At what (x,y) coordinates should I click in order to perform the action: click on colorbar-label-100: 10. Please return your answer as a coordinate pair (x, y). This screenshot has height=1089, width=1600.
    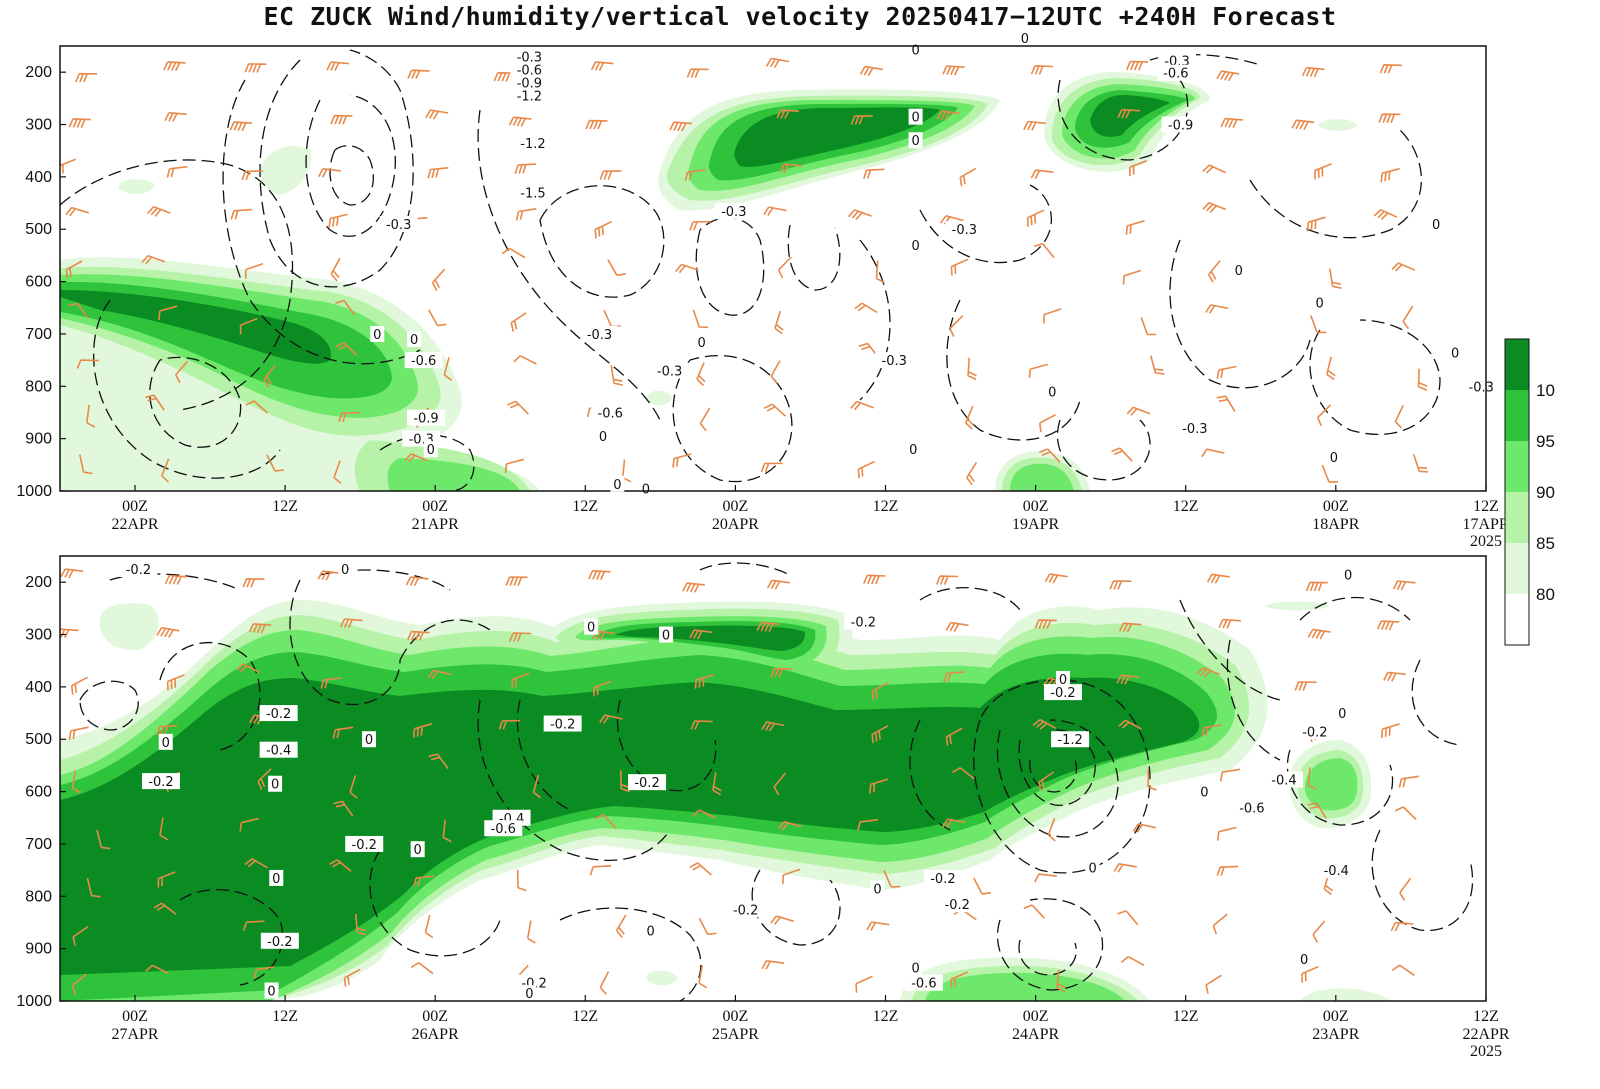
    Looking at the image, I should click on (1545, 390).